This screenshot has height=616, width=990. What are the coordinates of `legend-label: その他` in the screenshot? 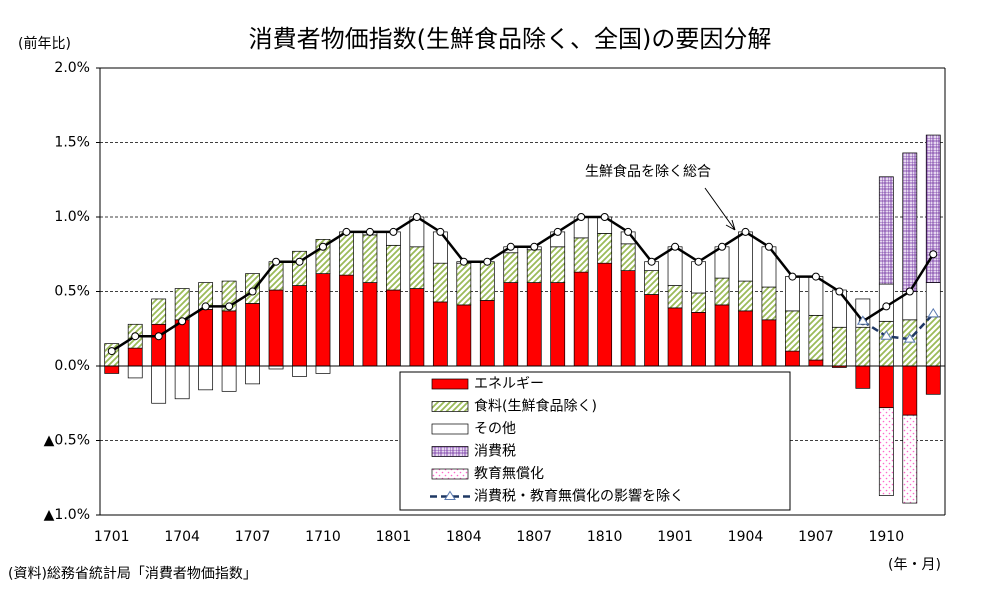 It's located at (495, 429).